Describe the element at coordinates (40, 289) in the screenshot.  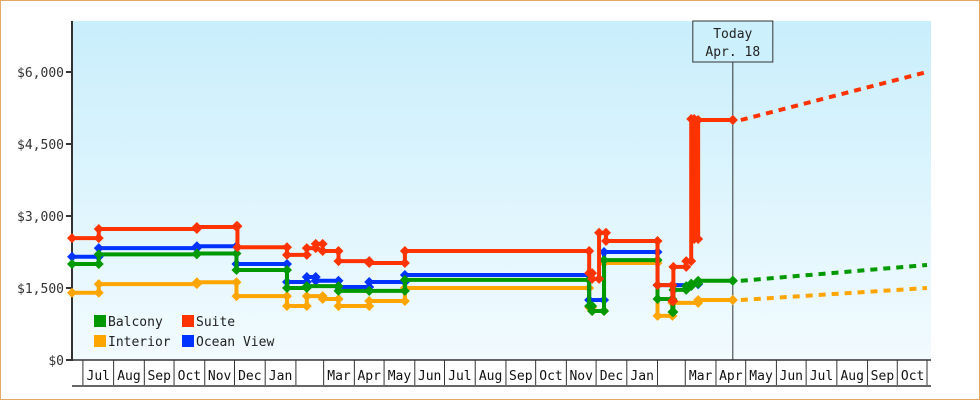
I see `y-tick-label: $1,500` at that location.